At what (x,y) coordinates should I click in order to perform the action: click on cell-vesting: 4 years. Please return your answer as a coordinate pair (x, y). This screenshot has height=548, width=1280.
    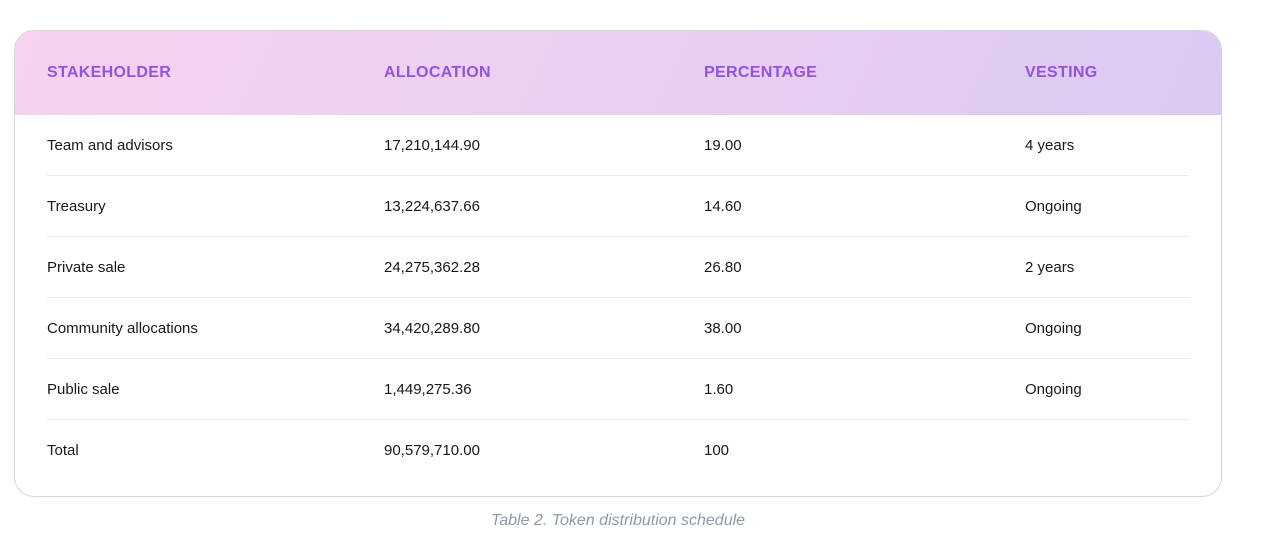
    Looking at the image, I should click on (1050, 145).